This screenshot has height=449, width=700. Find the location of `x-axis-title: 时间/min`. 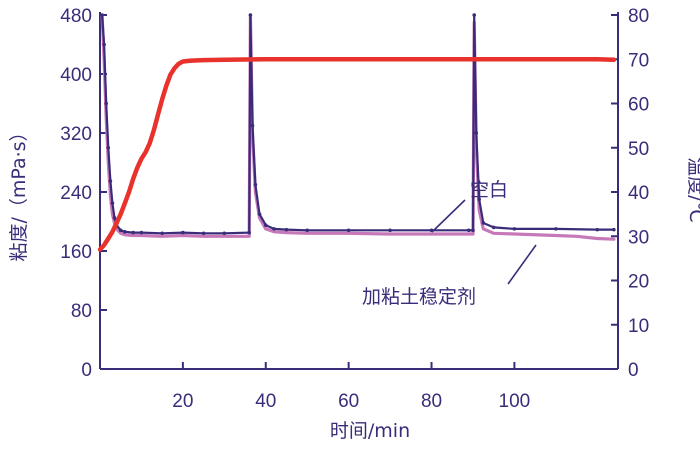

x-axis-title: 时间/min is located at coordinates (370, 431).